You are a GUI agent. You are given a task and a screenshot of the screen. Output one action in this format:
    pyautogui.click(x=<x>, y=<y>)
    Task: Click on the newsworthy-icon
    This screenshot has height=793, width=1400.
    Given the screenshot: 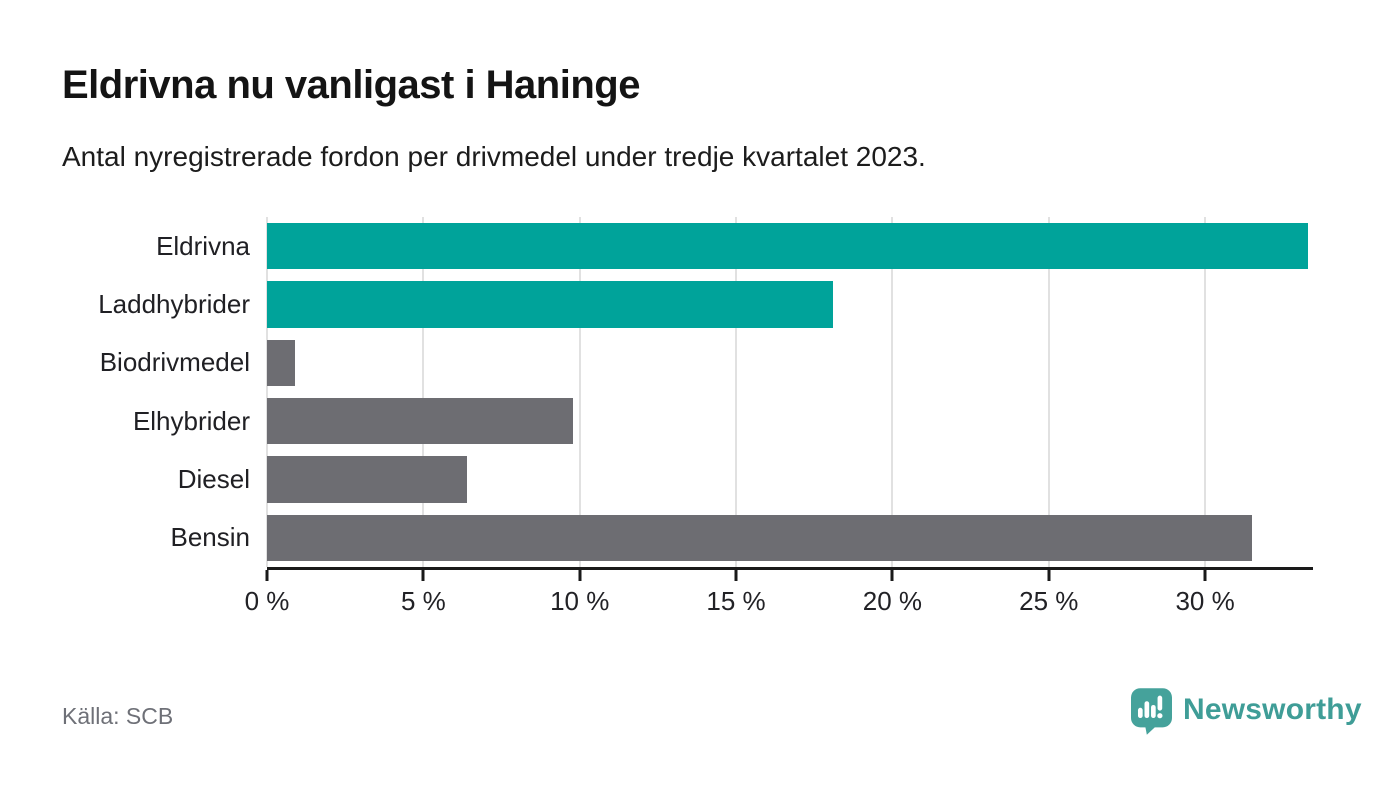 What is the action you would take?
    pyautogui.click(x=1151, y=711)
    